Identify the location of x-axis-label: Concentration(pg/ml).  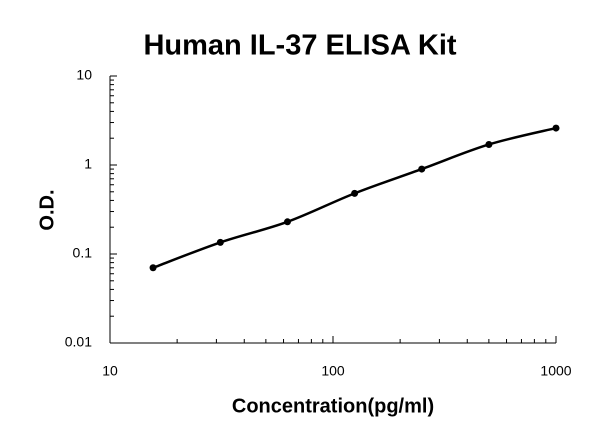
(333, 406).